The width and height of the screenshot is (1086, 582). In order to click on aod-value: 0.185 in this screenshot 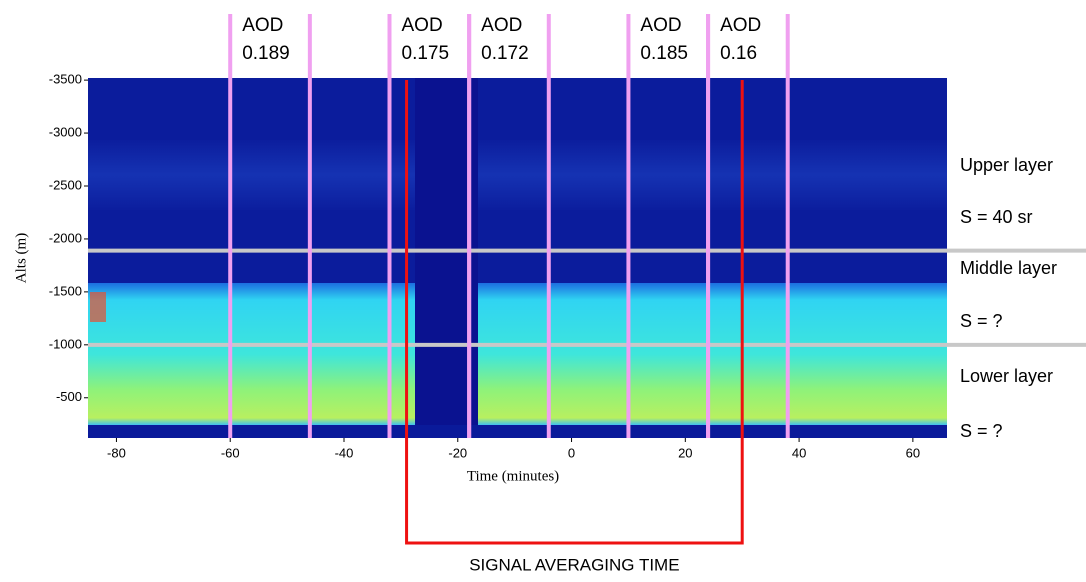, I will do `click(664, 53)`.